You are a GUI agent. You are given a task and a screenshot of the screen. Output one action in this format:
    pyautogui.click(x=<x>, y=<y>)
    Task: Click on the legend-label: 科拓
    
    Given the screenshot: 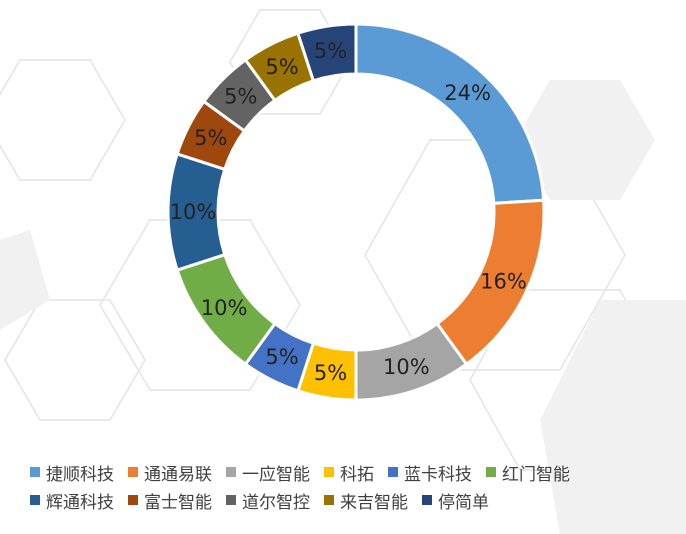 What is the action you would take?
    pyautogui.click(x=357, y=474)
    